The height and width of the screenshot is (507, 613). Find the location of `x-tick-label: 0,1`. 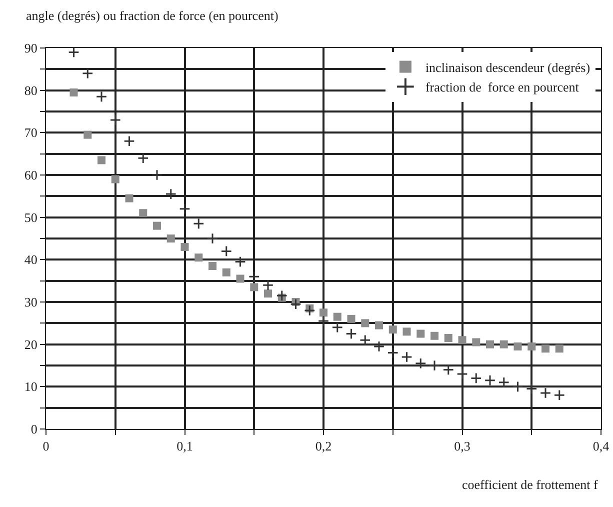

x-tick-label: 0,1 is located at coordinates (184, 446).